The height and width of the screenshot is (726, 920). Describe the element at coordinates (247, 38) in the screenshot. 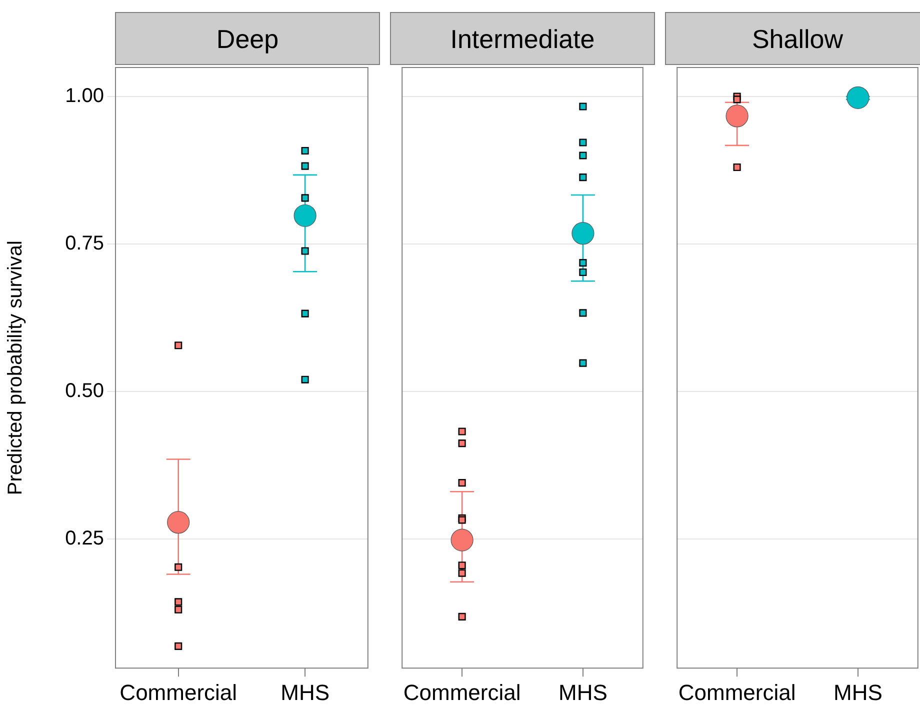

I see `chart-title: Deep` at that location.